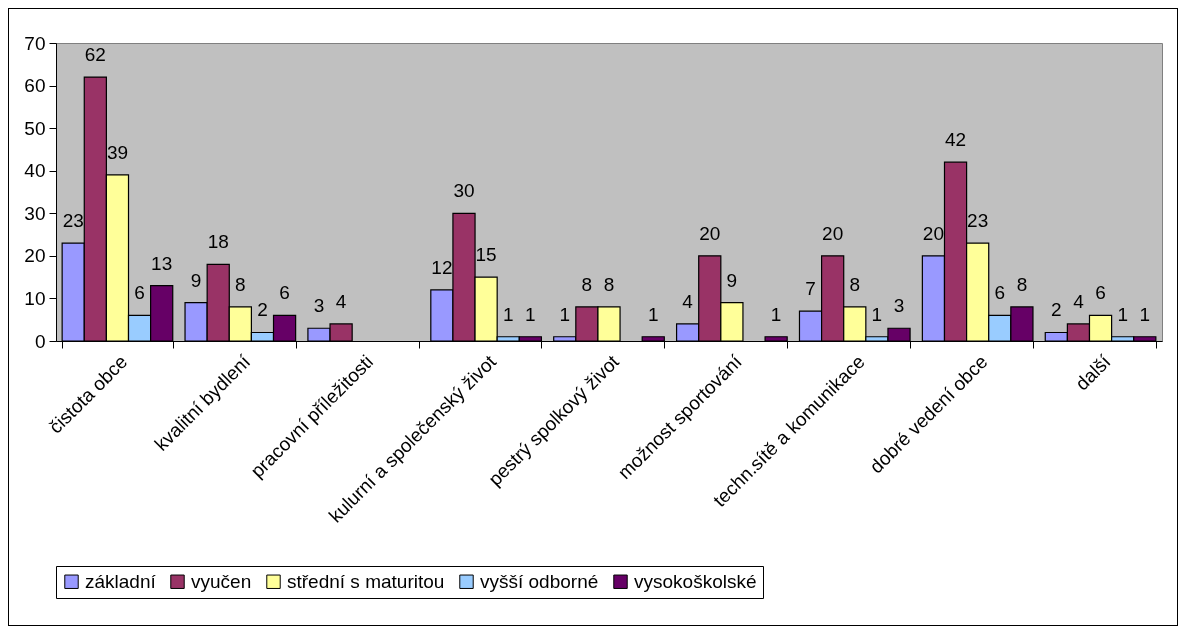 The height and width of the screenshot is (630, 1184). Describe the element at coordinates (695, 581) in the screenshot. I see `legend-label: vysokoškolské` at that location.